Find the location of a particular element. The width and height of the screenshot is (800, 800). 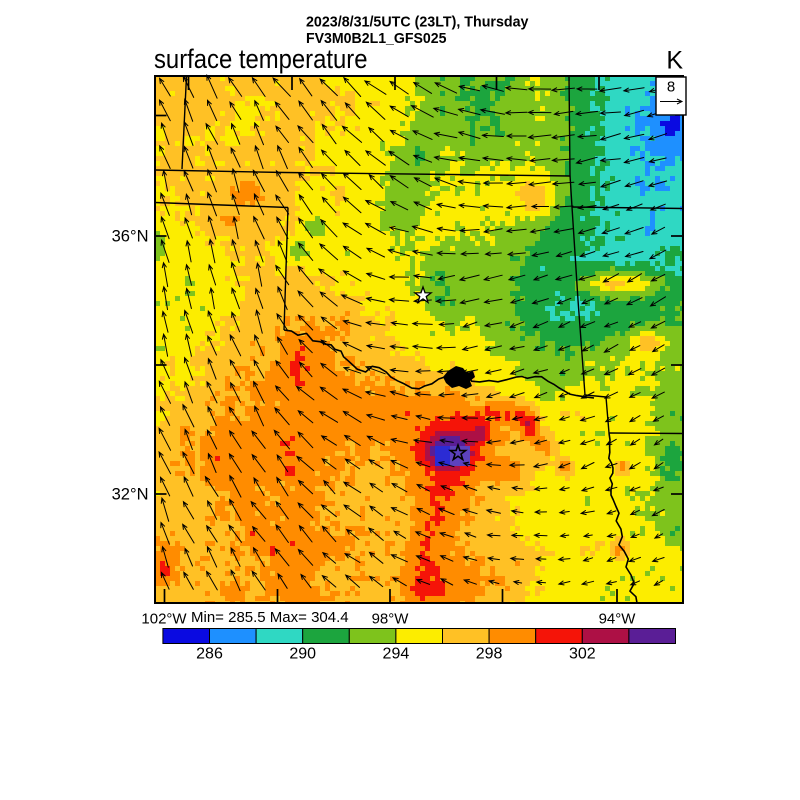

svg-text: 302 is located at coordinates (582, 654).